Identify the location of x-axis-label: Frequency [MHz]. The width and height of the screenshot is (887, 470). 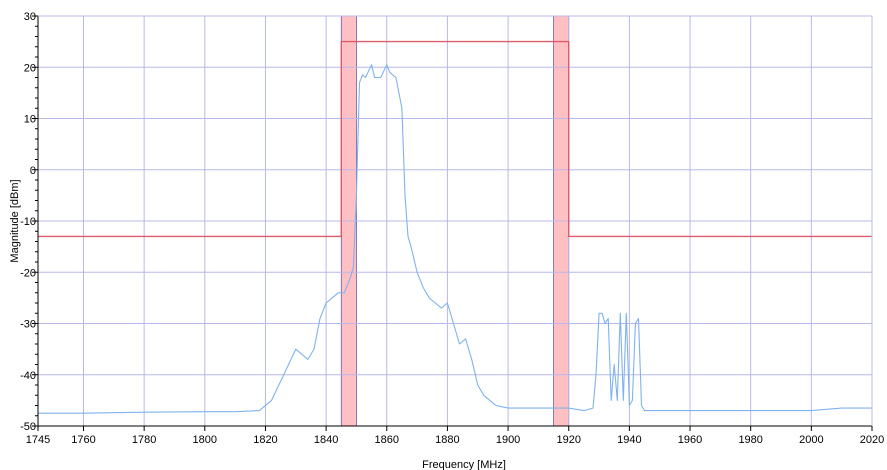
(464, 464).